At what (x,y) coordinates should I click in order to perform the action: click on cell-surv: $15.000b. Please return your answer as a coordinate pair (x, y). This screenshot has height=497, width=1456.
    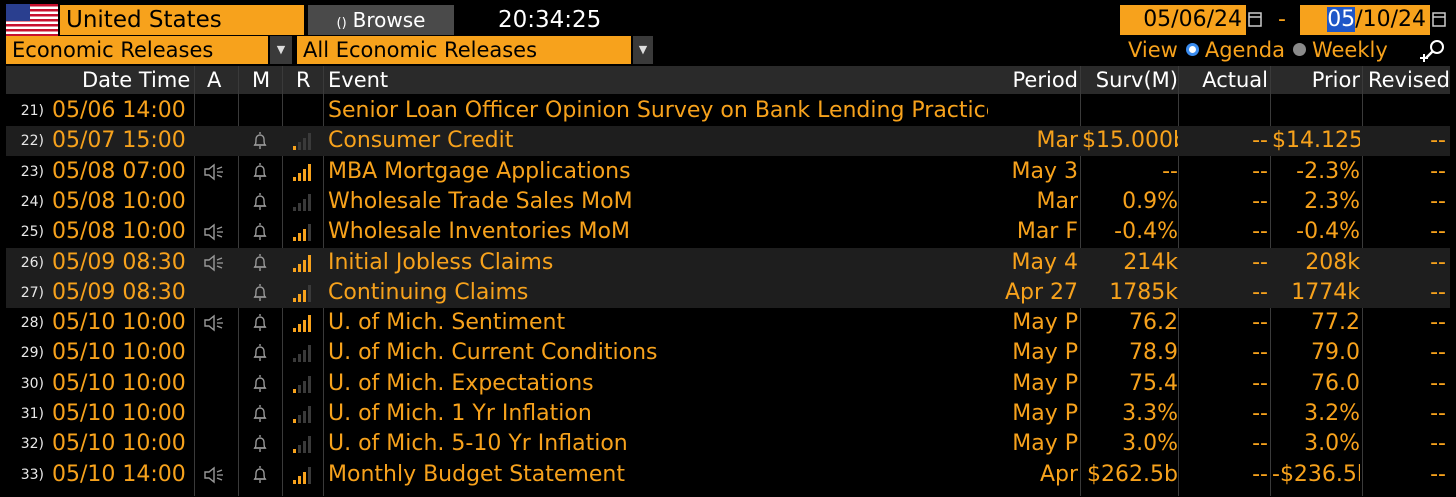
    Looking at the image, I should click on (1130, 141).